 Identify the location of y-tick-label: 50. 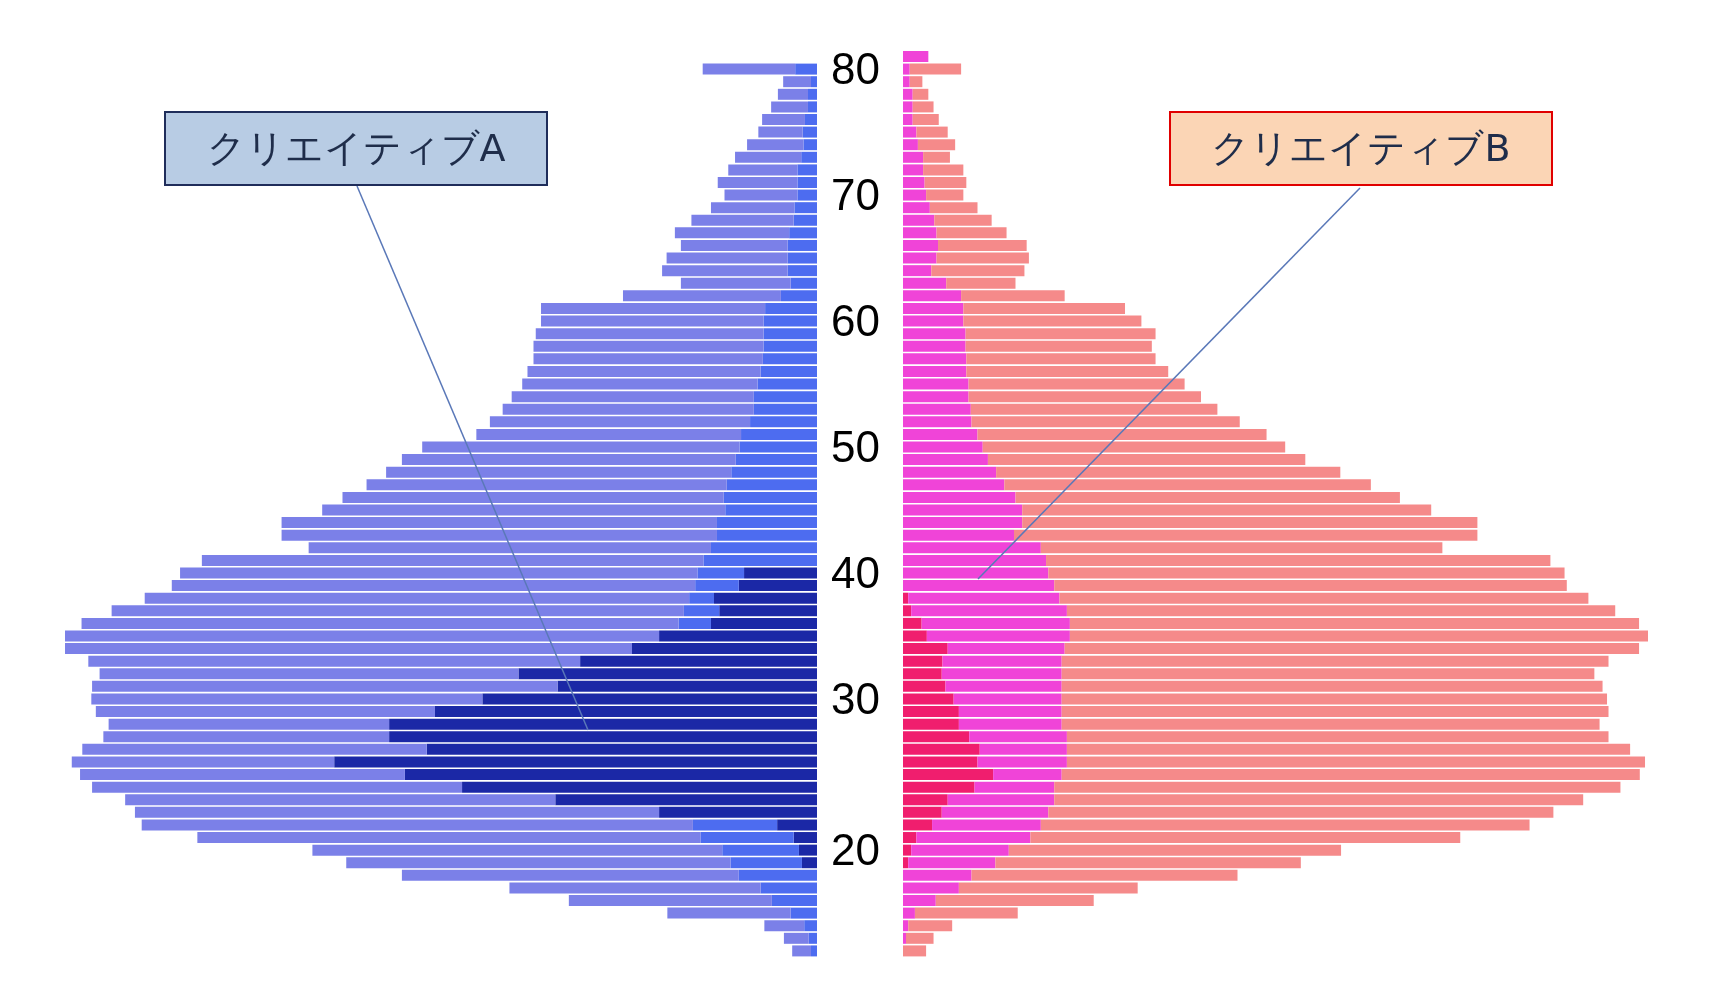
(855, 446).